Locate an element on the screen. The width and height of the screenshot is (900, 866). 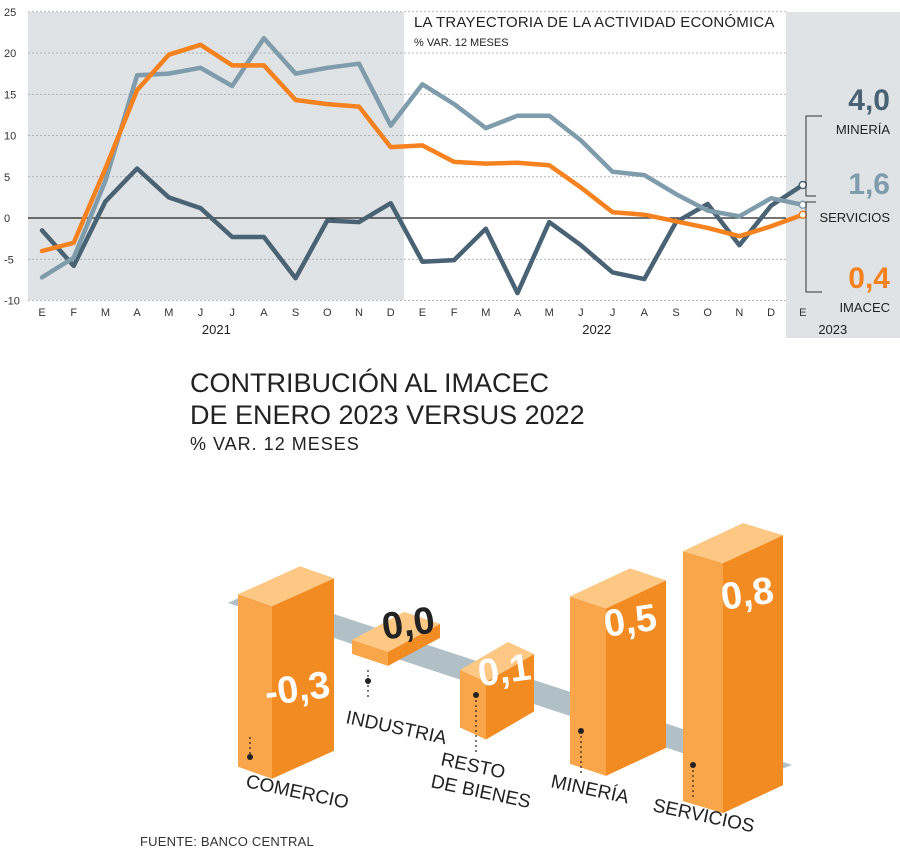
y-tick-label: -5 is located at coordinates (9, 260).